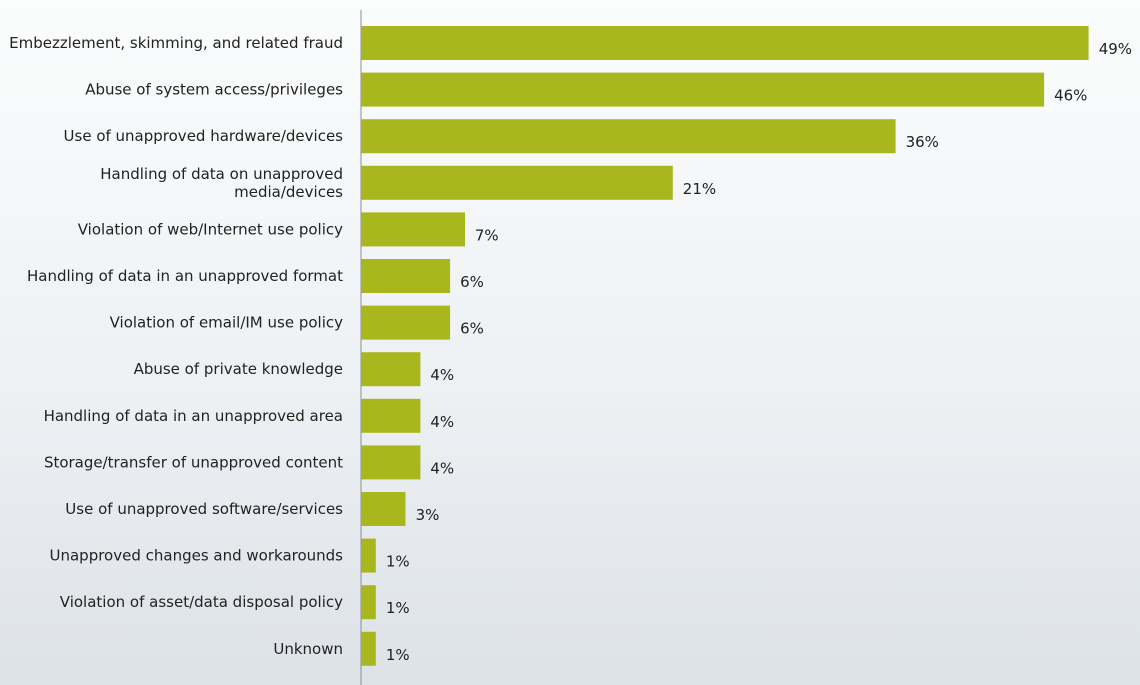 The image size is (1140, 685). What do you see at coordinates (406, 276) in the screenshot?
I see `bar-handling-of-data-in-an-unapproved-format` at bounding box center [406, 276].